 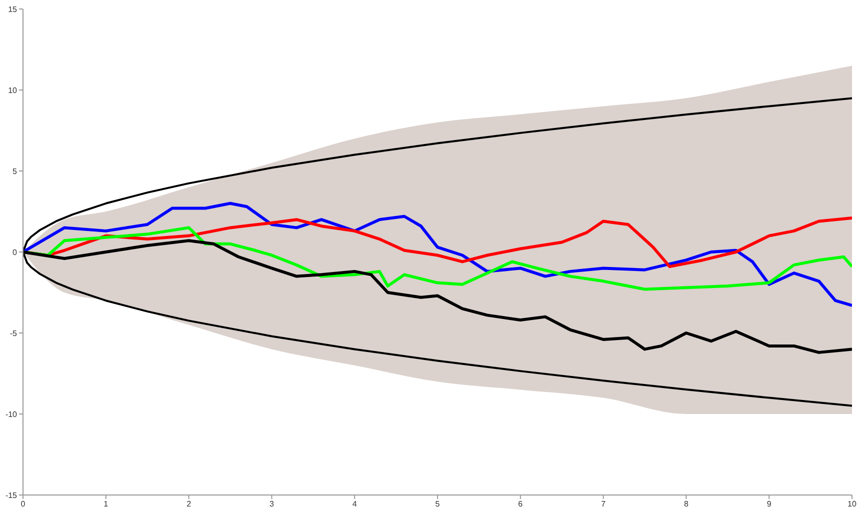 I want to click on x-tick-label: 4, so click(x=355, y=504).